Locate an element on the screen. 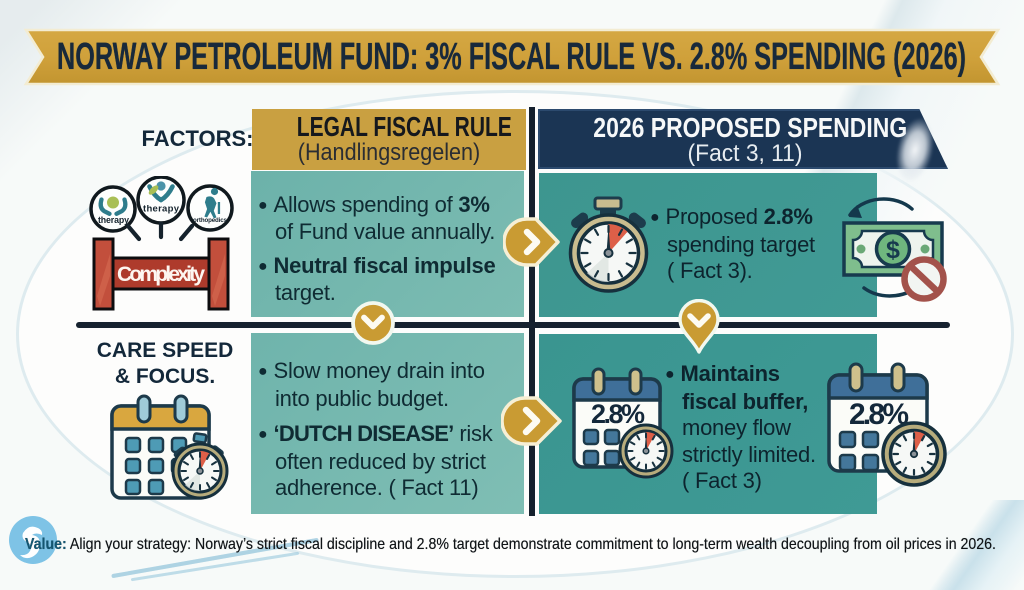 The image size is (1024, 590). svg-text: Complexity is located at coordinates (161, 274).